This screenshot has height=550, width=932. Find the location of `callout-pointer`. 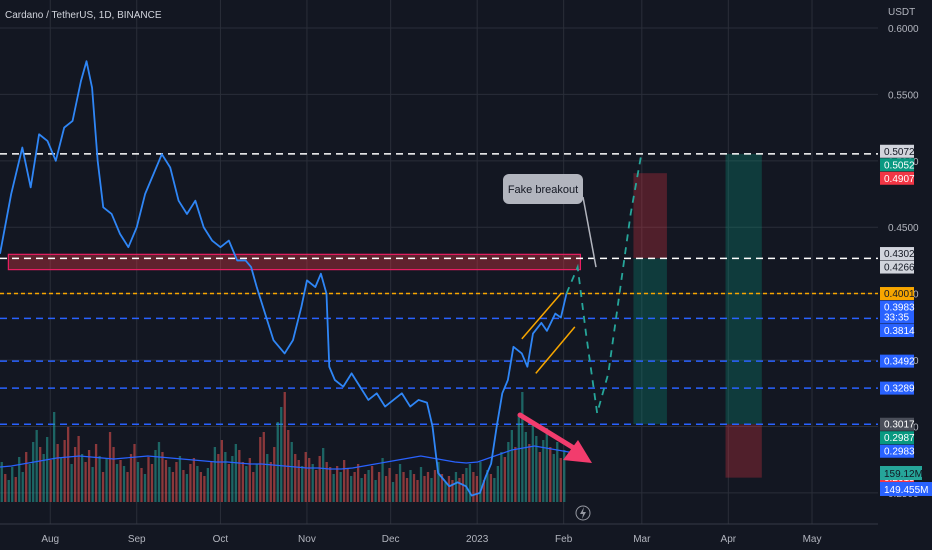

callout-pointer is located at coordinates (589, 232).